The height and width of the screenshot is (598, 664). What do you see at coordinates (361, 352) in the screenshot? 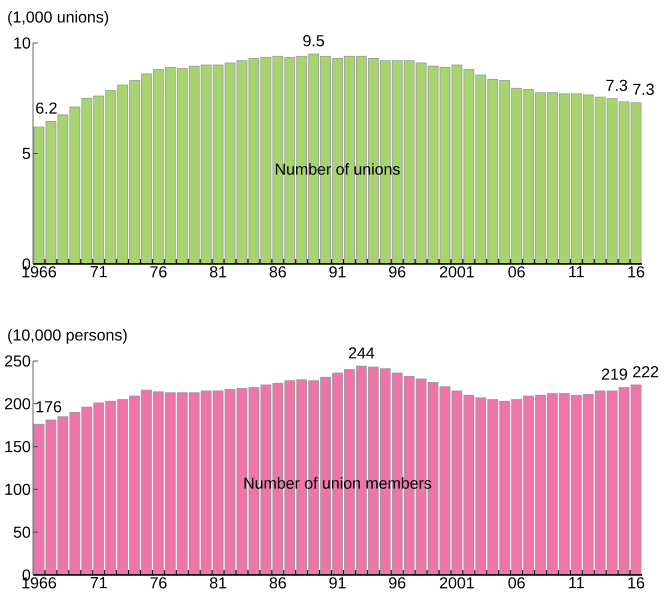
I see `data-label: 244` at bounding box center [361, 352].